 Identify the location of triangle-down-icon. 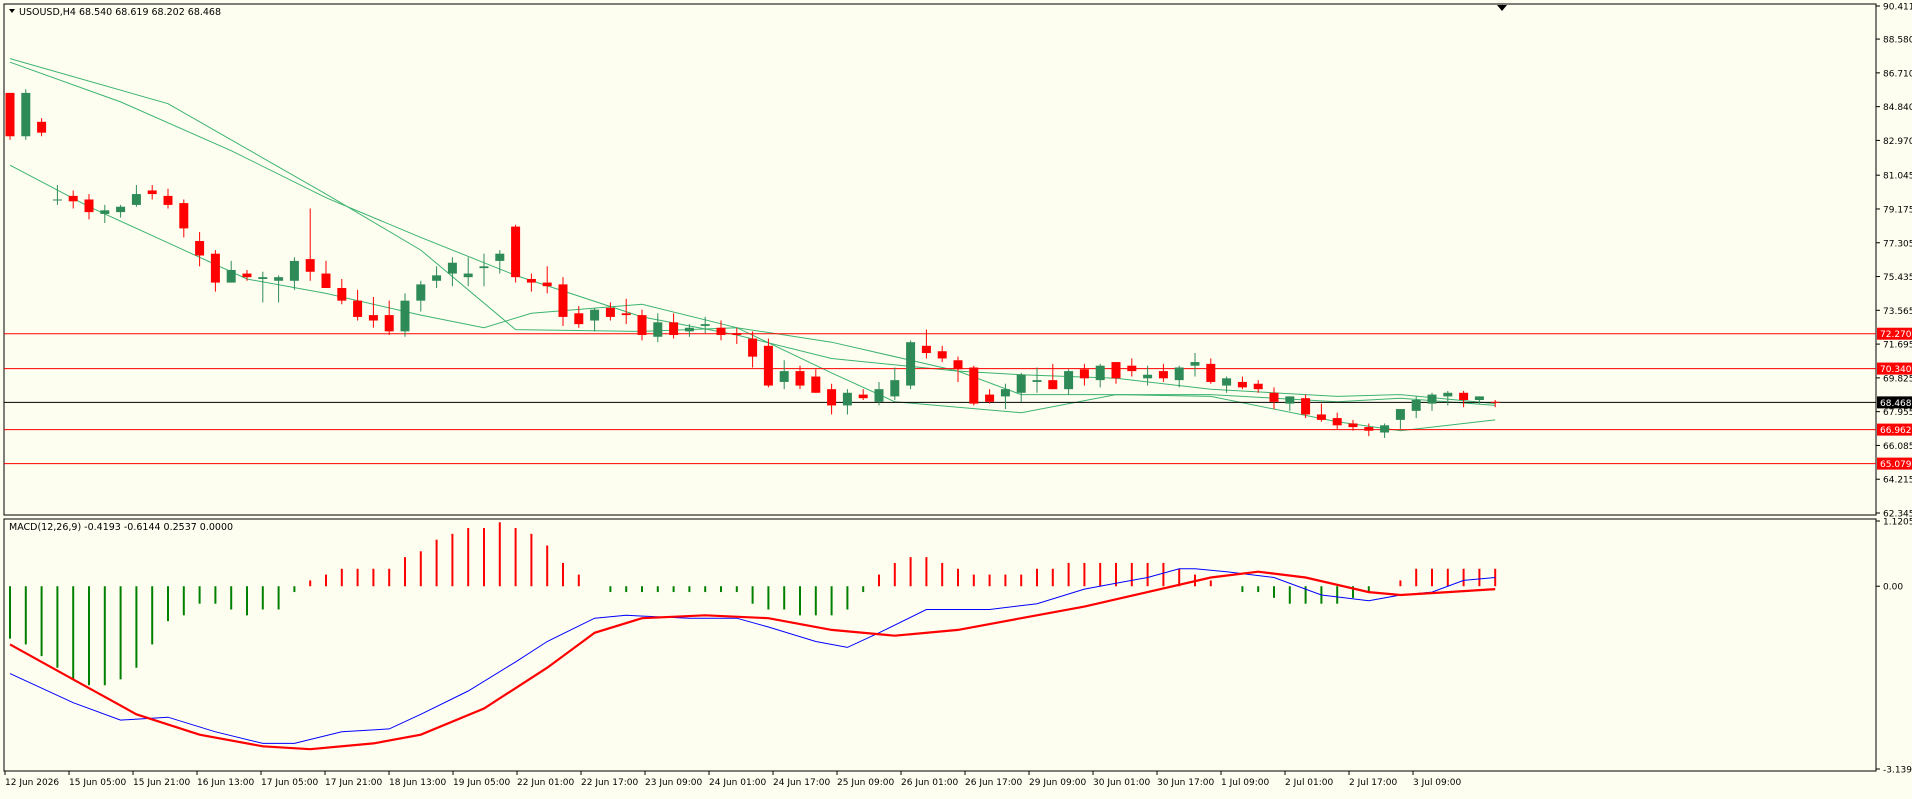
(12, 11).